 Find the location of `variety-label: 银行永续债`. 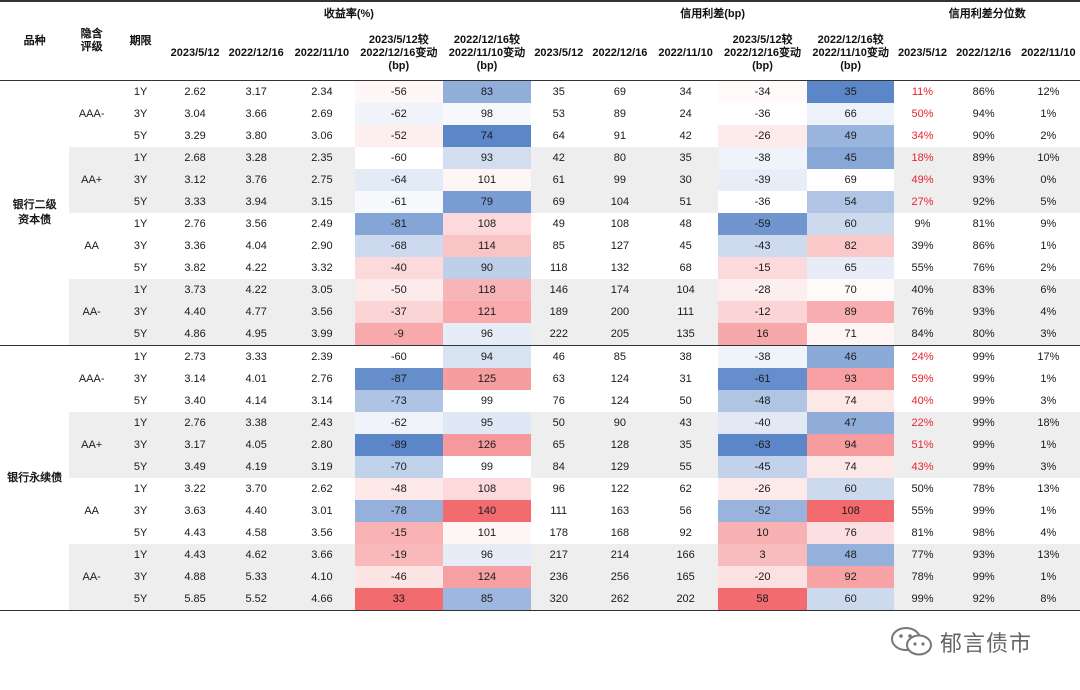

variety-label: 银行永续债 is located at coordinates (35, 477).